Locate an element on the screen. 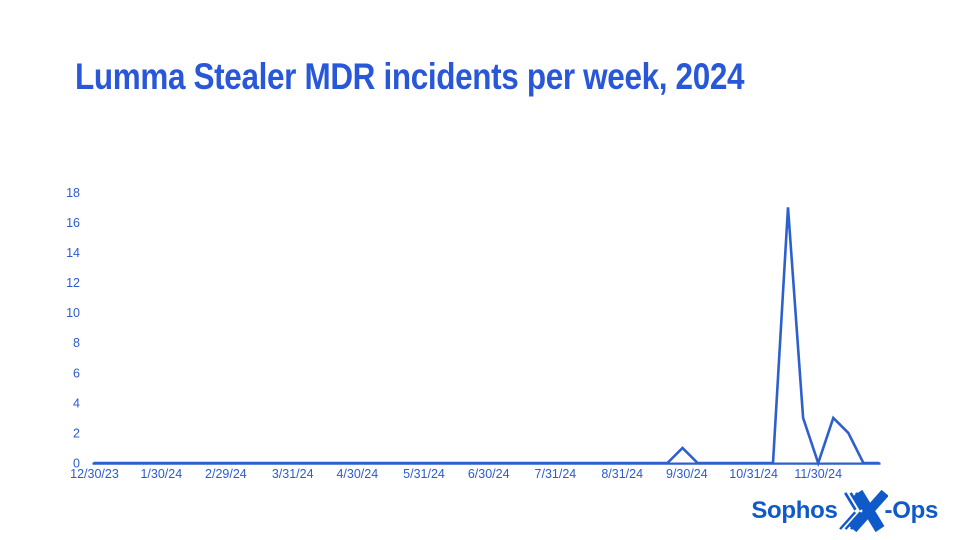 The height and width of the screenshot is (540, 960). x-axis-tick-label: 12/30/23 is located at coordinates (94, 474).